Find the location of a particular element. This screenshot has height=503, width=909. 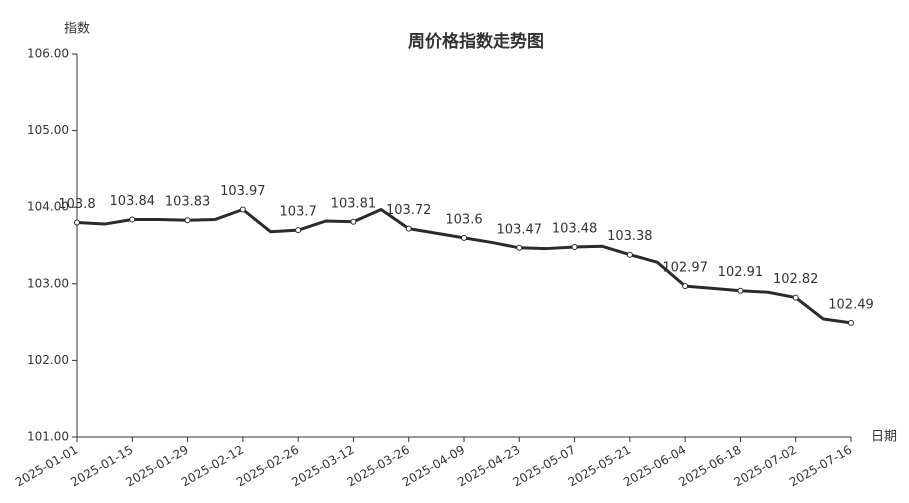

data-label: 103.6 is located at coordinates (463, 219).